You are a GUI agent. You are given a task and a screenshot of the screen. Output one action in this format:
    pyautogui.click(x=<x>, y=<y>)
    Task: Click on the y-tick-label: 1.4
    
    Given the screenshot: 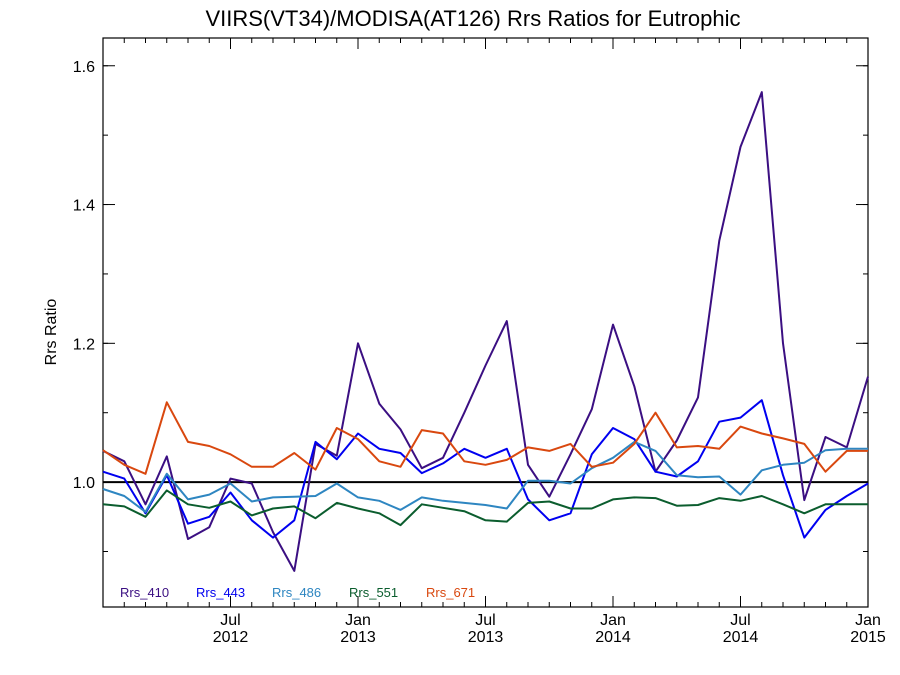 What is the action you would take?
    pyautogui.click(x=84, y=206)
    